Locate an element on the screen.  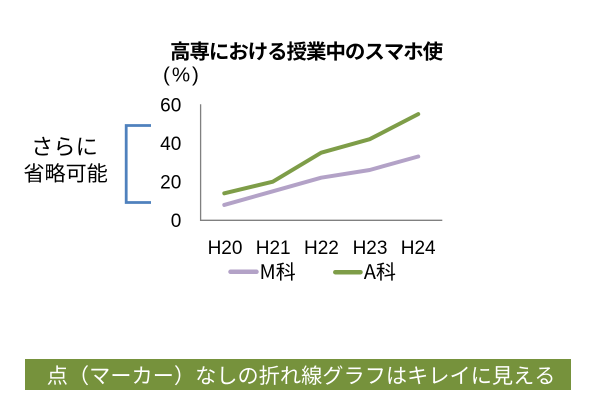
svg-text: H20 is located at coordinates (225, 248).